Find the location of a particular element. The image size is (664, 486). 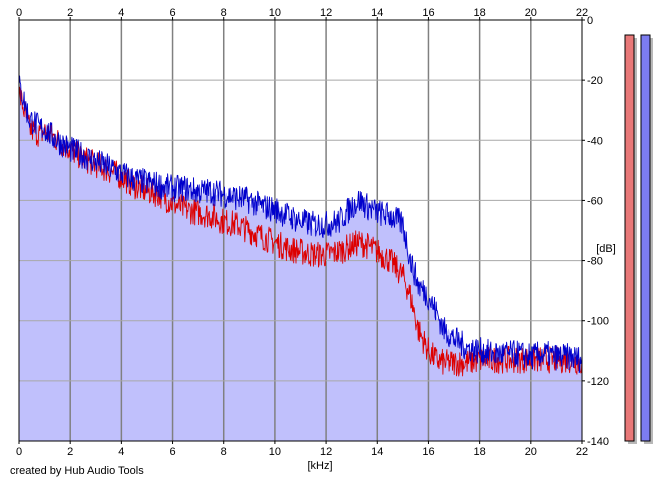

y-tick-label: -100 is located at coordinates (598, 322).